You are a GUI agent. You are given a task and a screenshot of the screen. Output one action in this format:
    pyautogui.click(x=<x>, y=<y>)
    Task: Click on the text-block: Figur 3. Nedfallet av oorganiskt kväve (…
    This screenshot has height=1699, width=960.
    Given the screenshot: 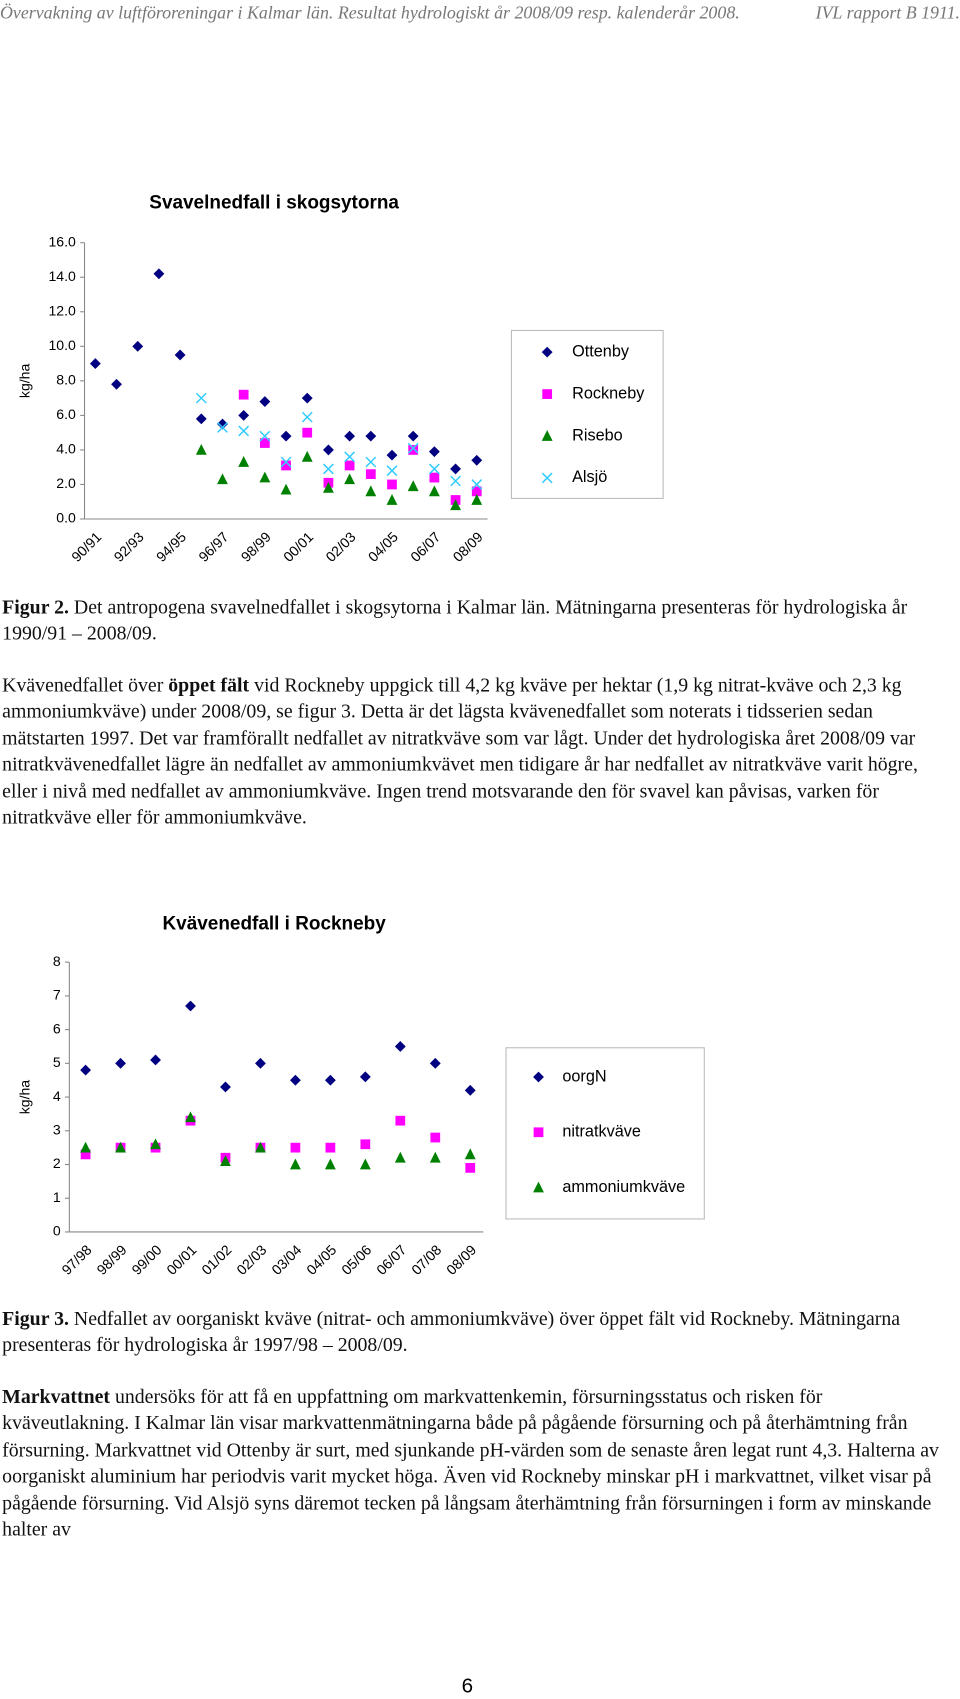 What is the action you would take?
    pyautogui.click(x=474, y=1332)
    